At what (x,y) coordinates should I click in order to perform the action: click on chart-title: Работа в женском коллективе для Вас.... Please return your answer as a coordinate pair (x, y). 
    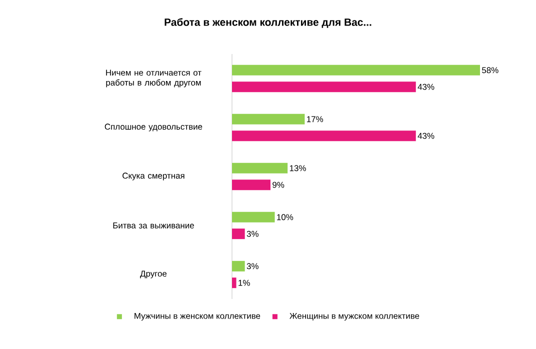
    Looking at the image, I should click on (268, 23).